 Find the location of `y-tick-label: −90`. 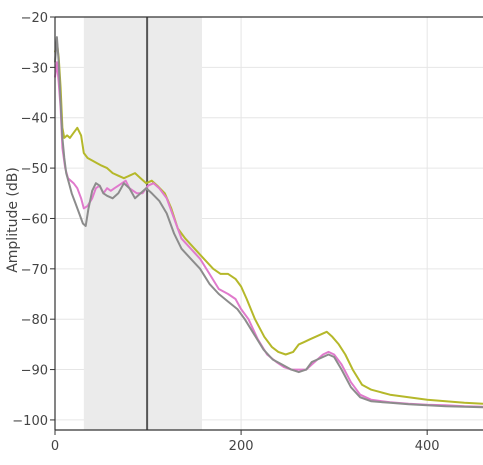

y-tick-label: −90 is located at coordinates (34, 371).